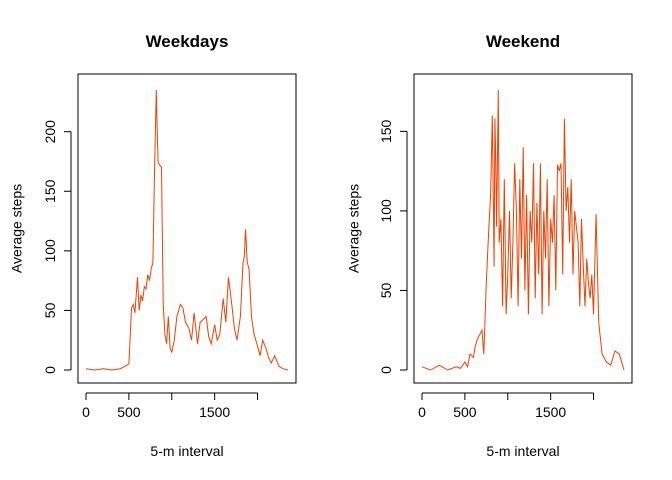 The image size is (672, 480). Describe the element at coordinates (50, 132) in the screenshot. I see `y-tick-label: 200` at that location.